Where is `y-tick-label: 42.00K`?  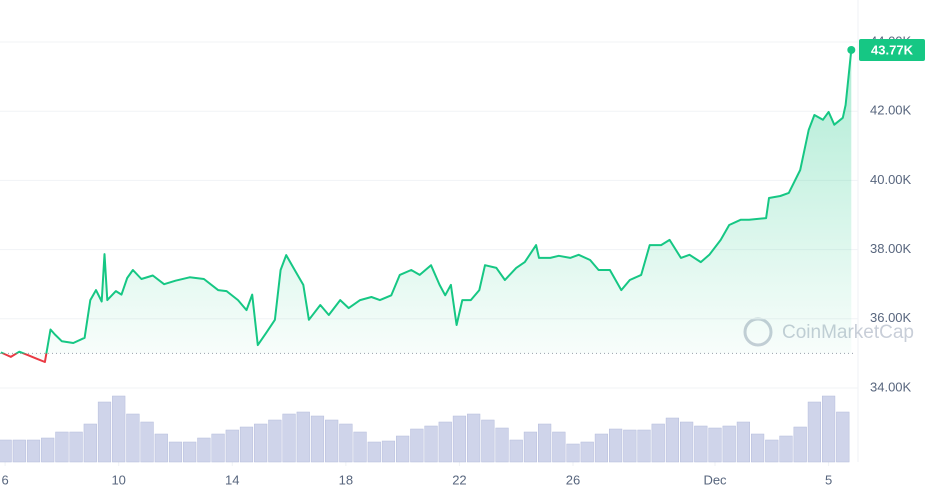
y-tick-label: 42.00K is located at coordinates (891, 110).